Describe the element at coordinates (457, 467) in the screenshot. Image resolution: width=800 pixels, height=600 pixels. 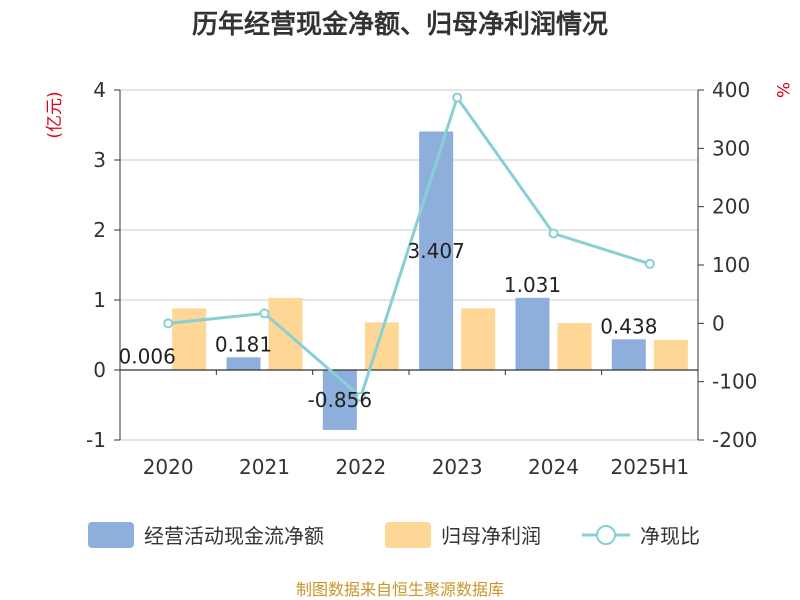
I see `category-label: 2023` at that location.